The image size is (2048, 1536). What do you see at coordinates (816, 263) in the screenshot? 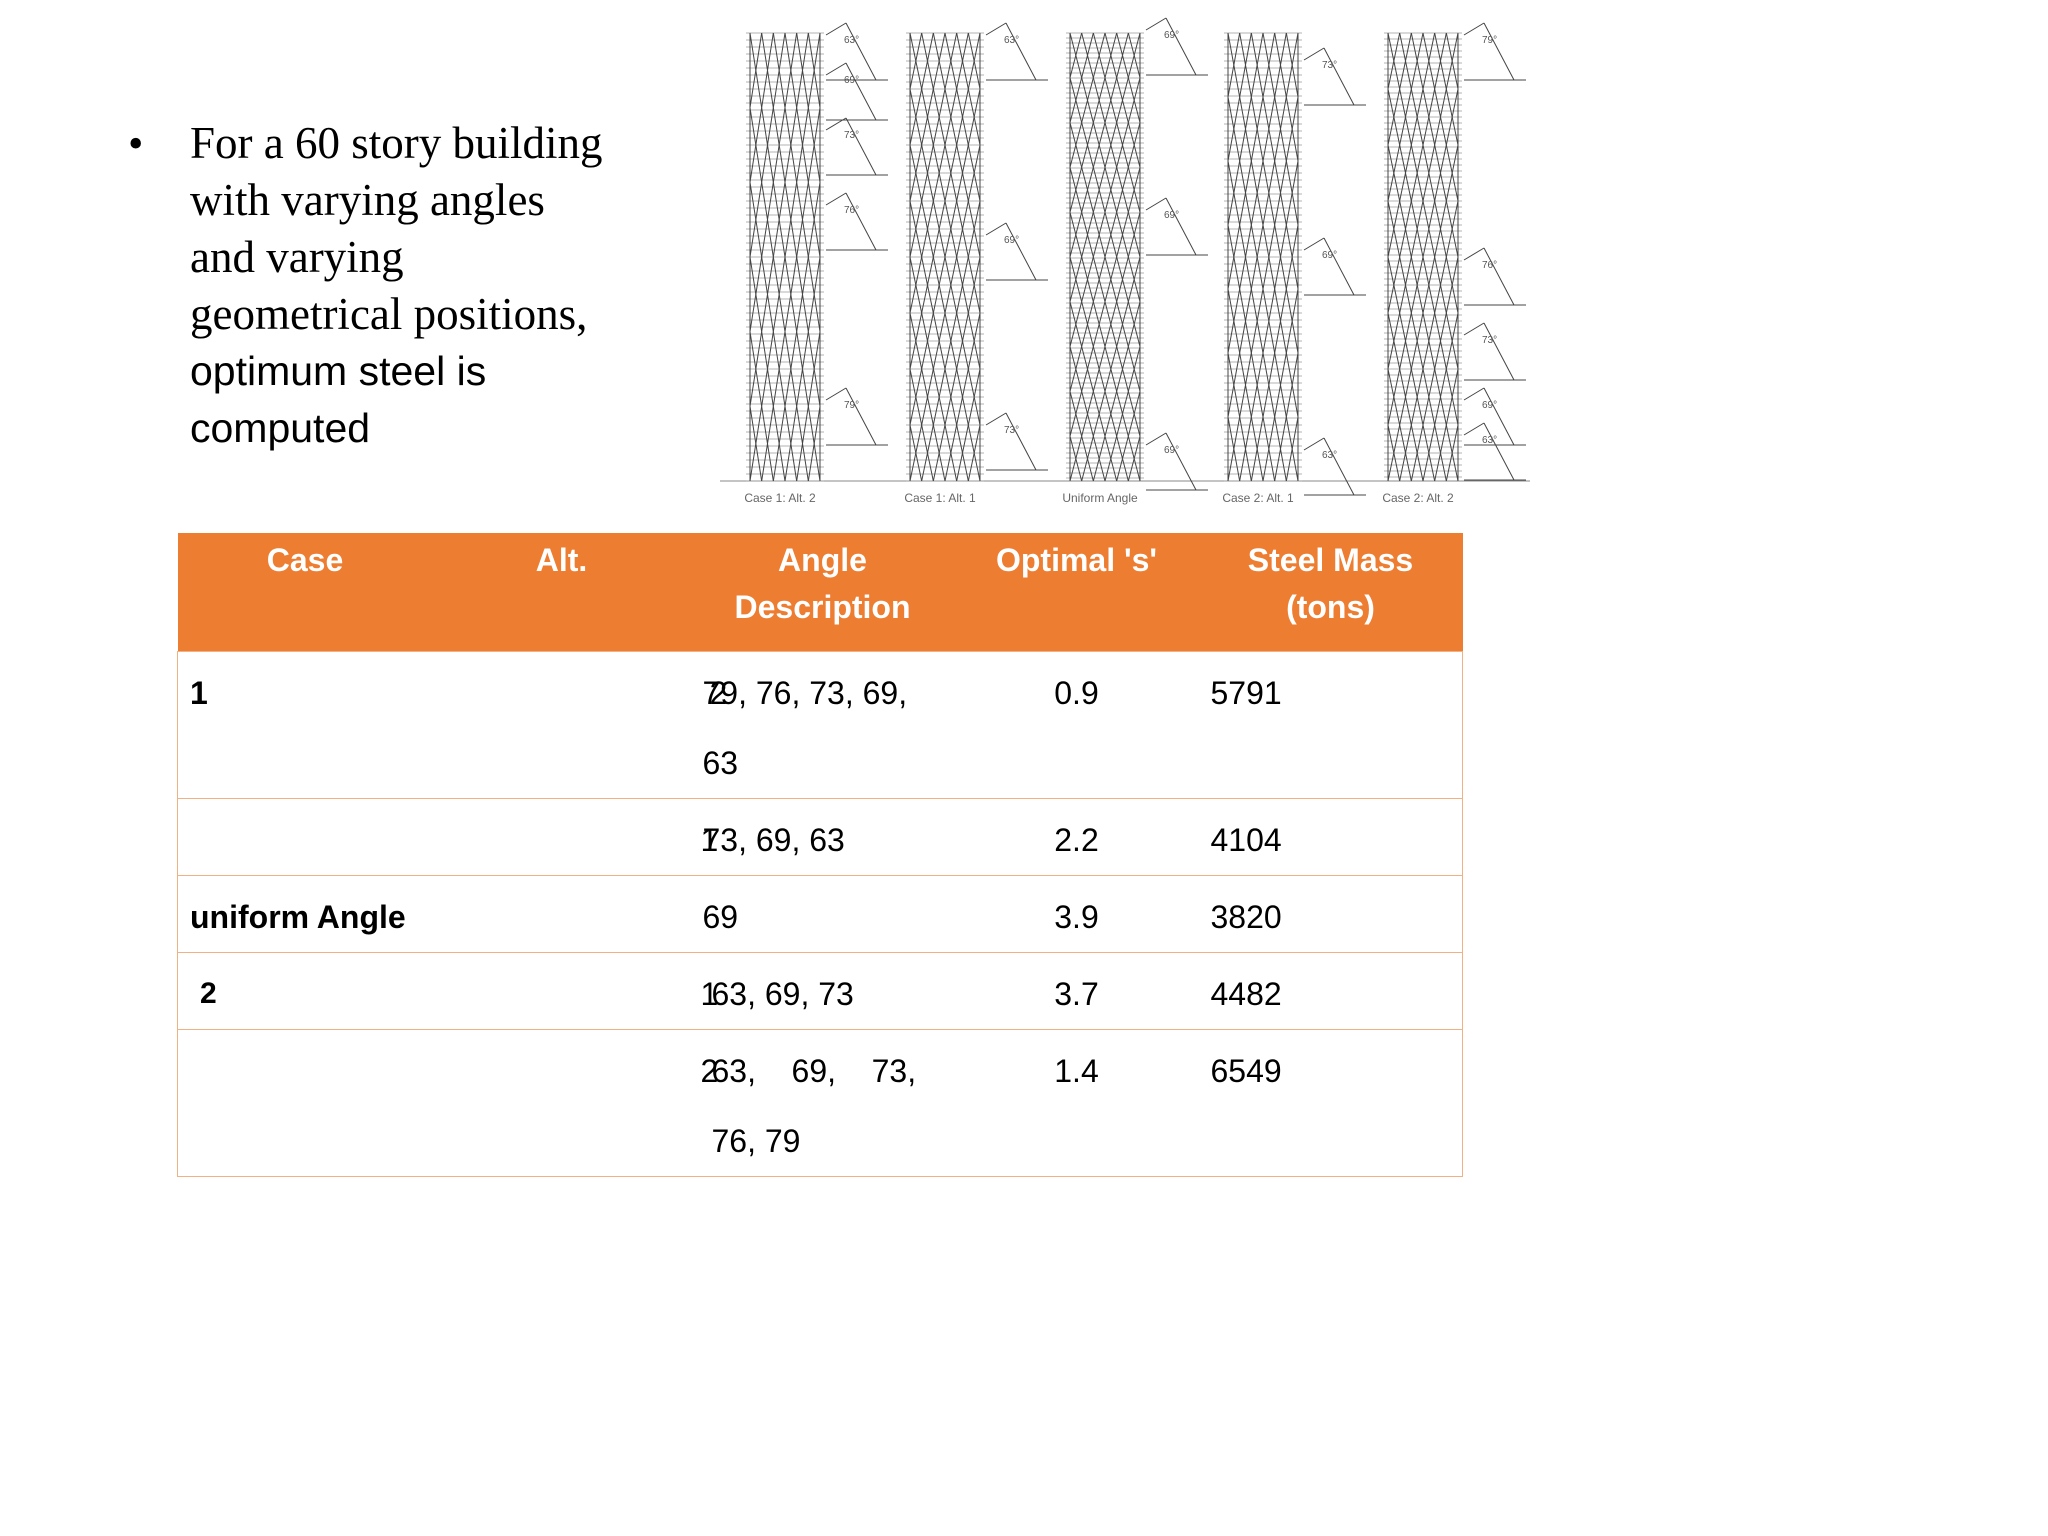
I see `diagrid-tower: 63° 69° 73° 76° 79° Case 1: Alt. 2` at bounding box center [816, 263].